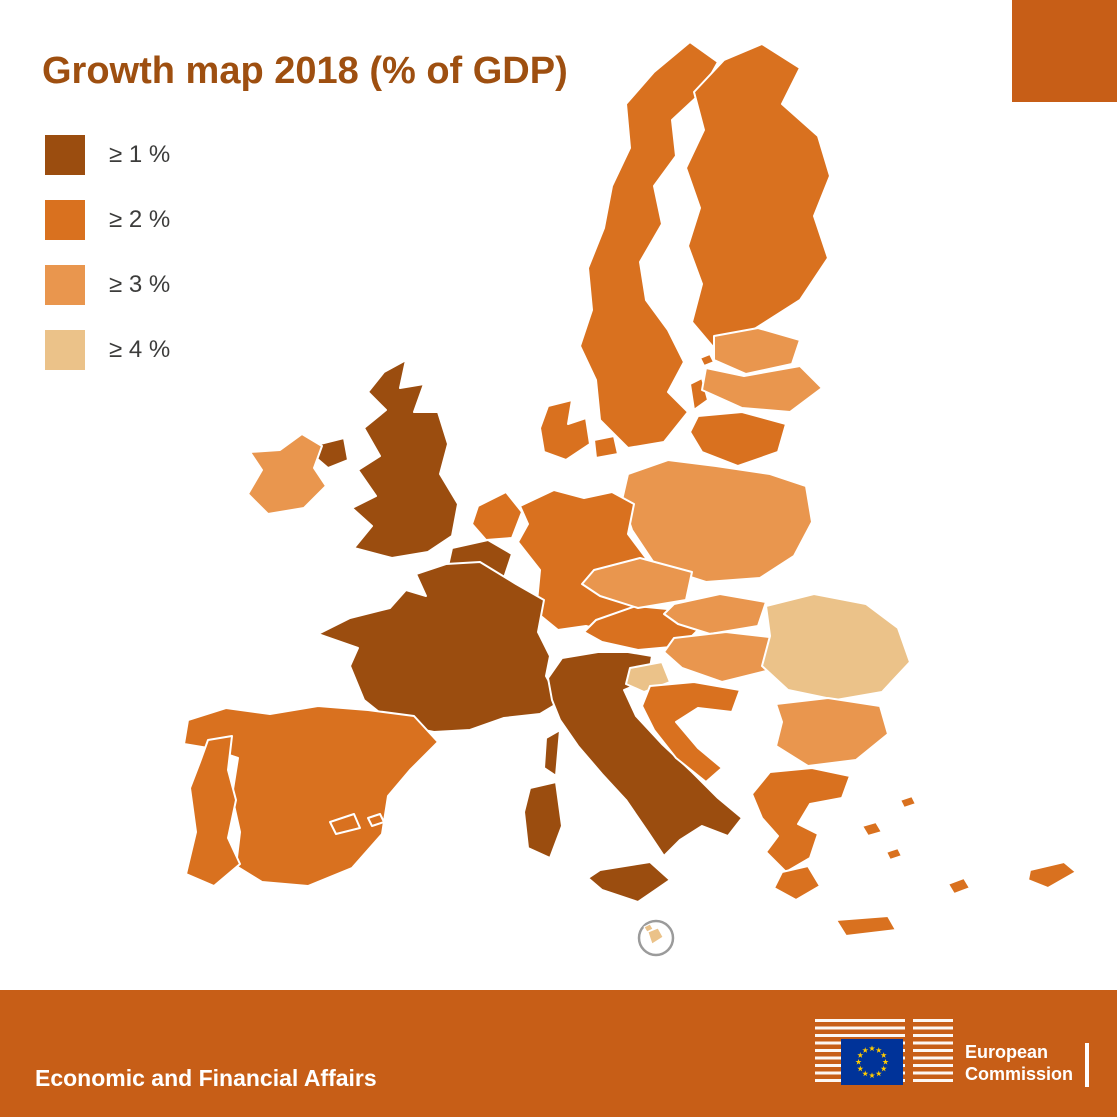  I want to click on country-italy, so click(645, 754).